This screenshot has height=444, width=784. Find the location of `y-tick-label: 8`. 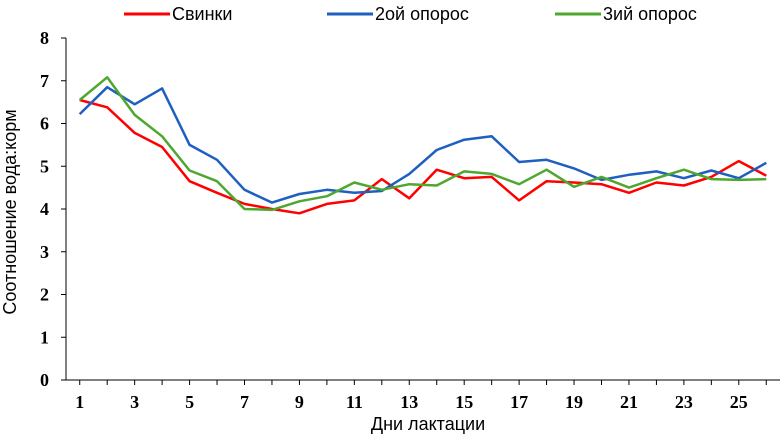

y-tick-label: 8 is located at coordinates (44, 38).